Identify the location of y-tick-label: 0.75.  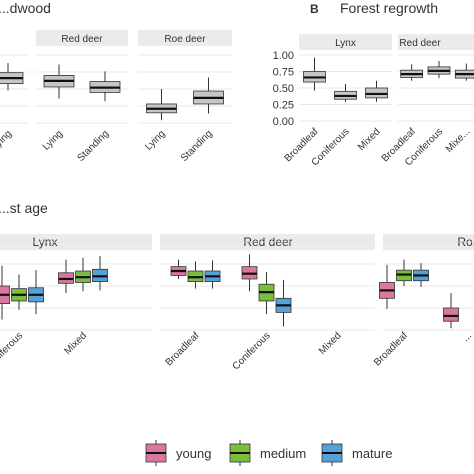
(283, 73).